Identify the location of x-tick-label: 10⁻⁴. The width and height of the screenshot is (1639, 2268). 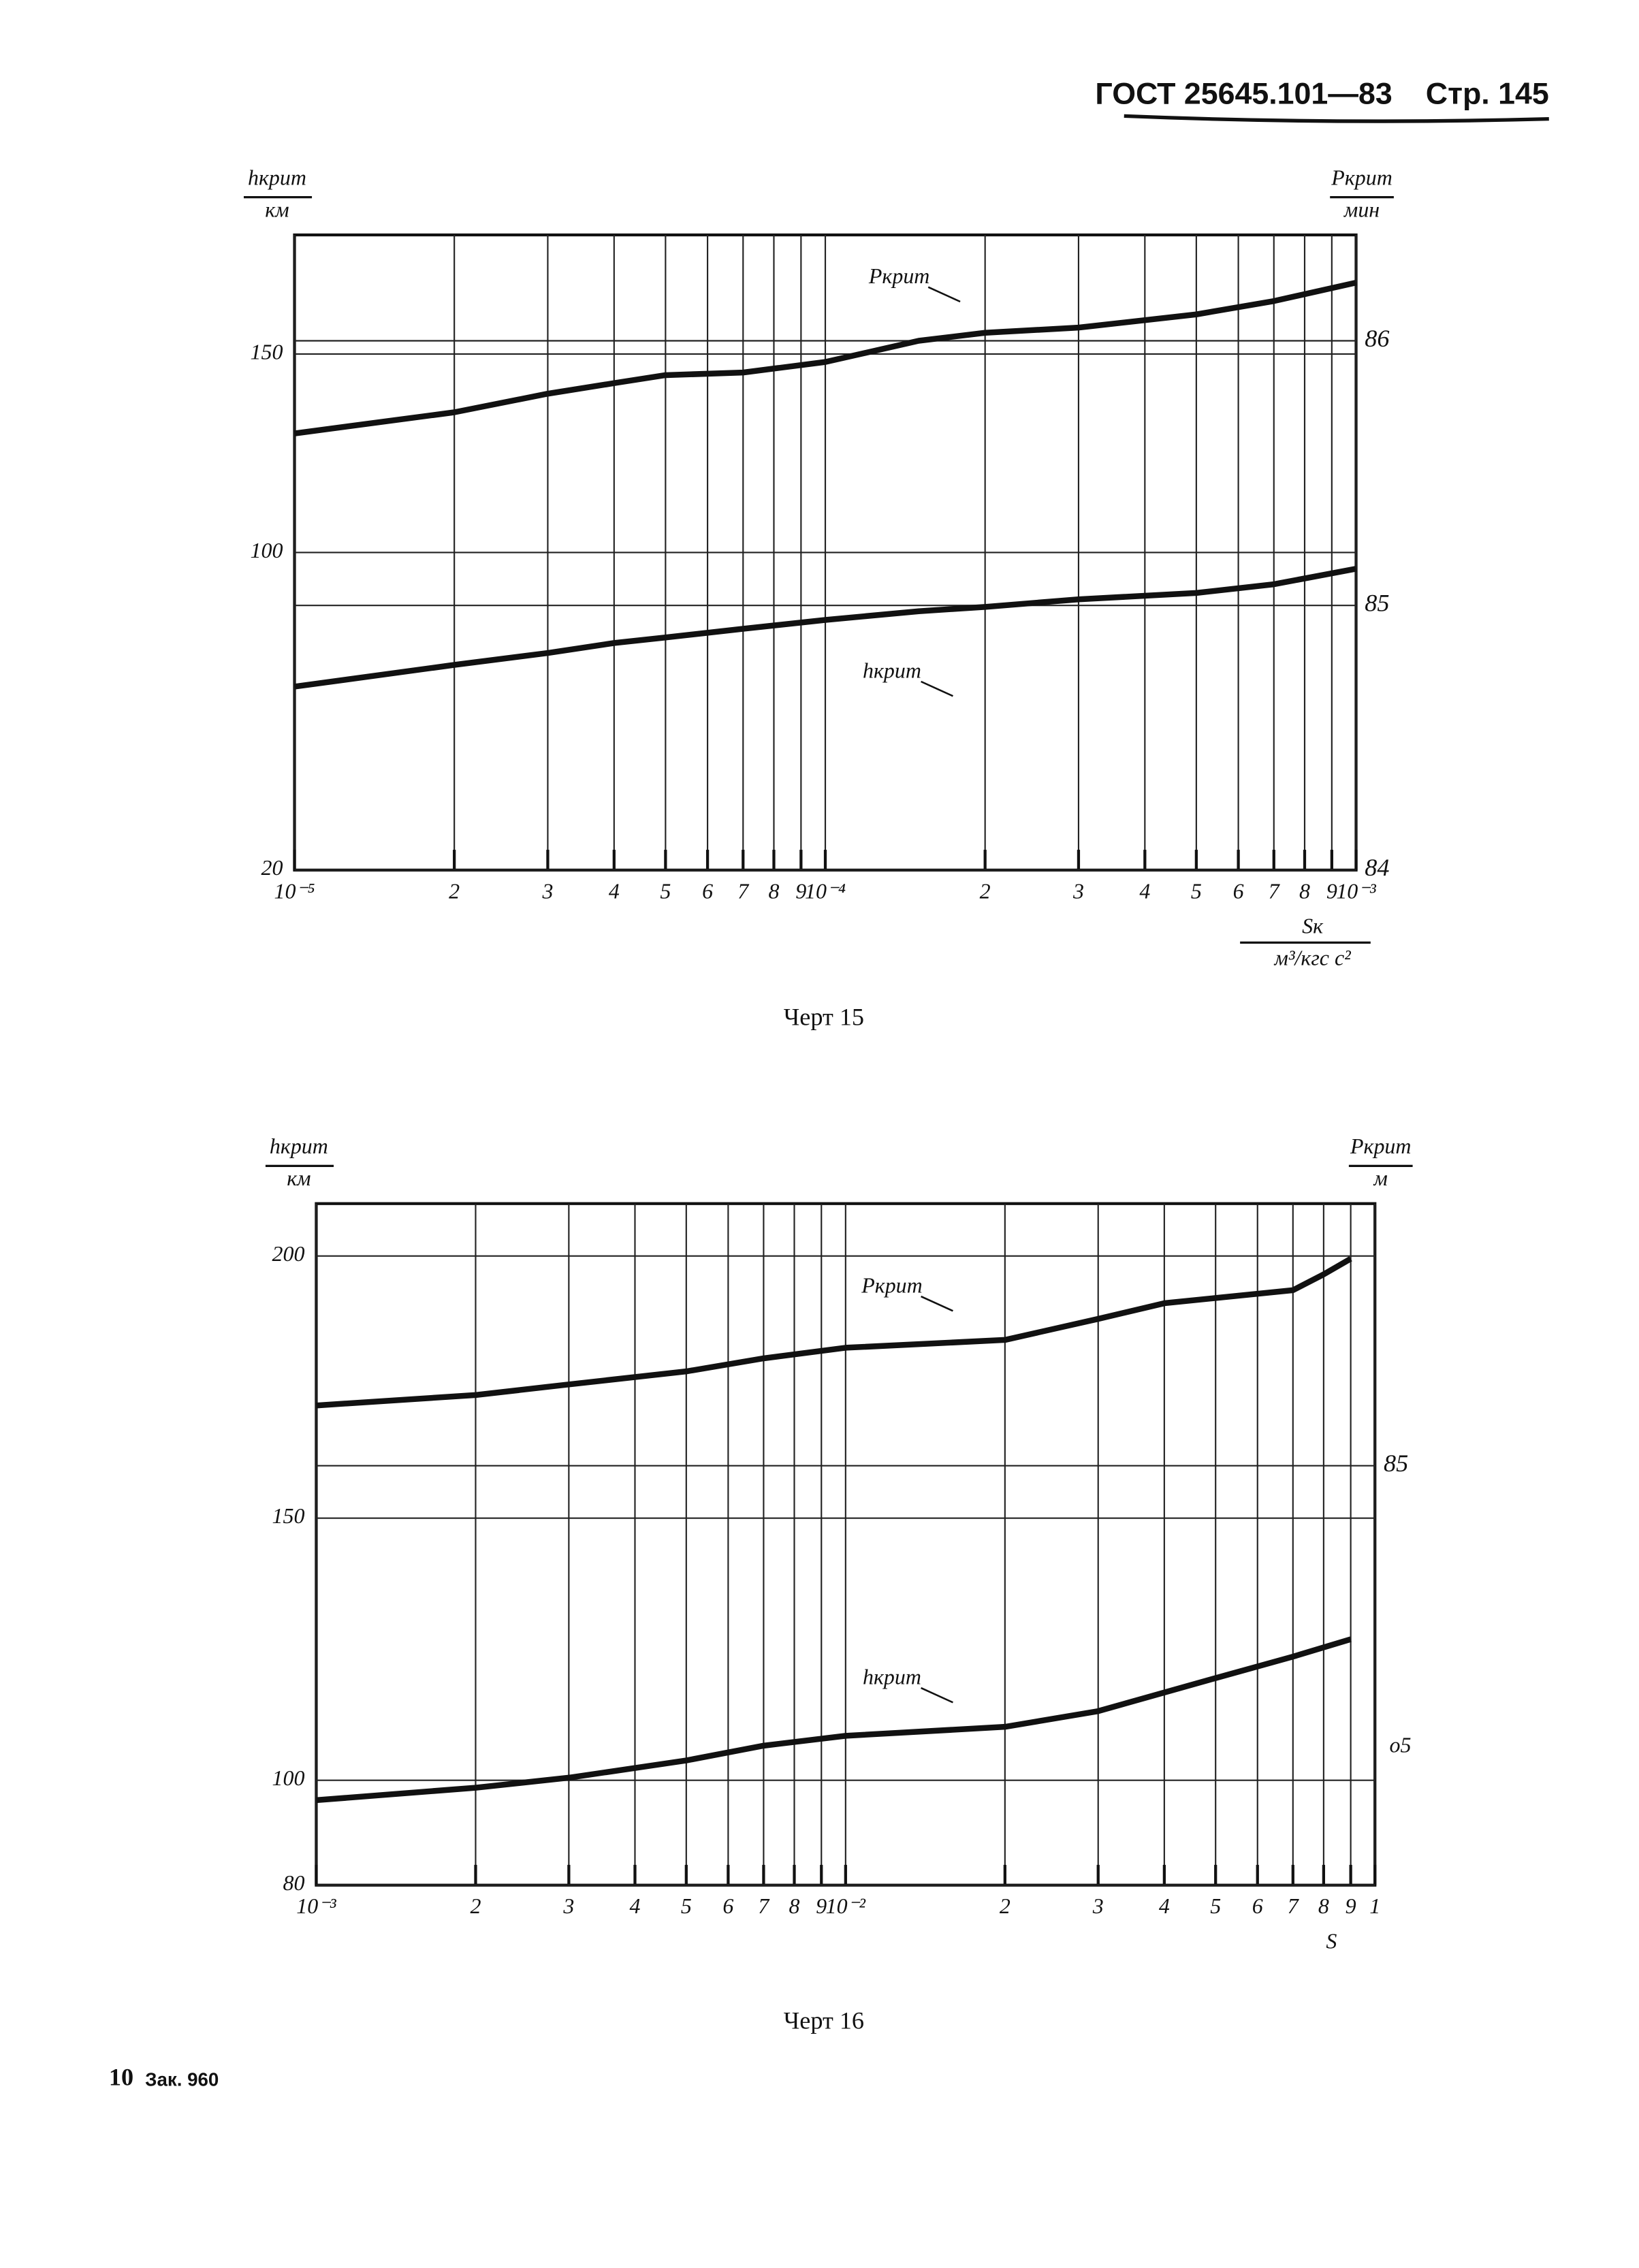
(825, 891).